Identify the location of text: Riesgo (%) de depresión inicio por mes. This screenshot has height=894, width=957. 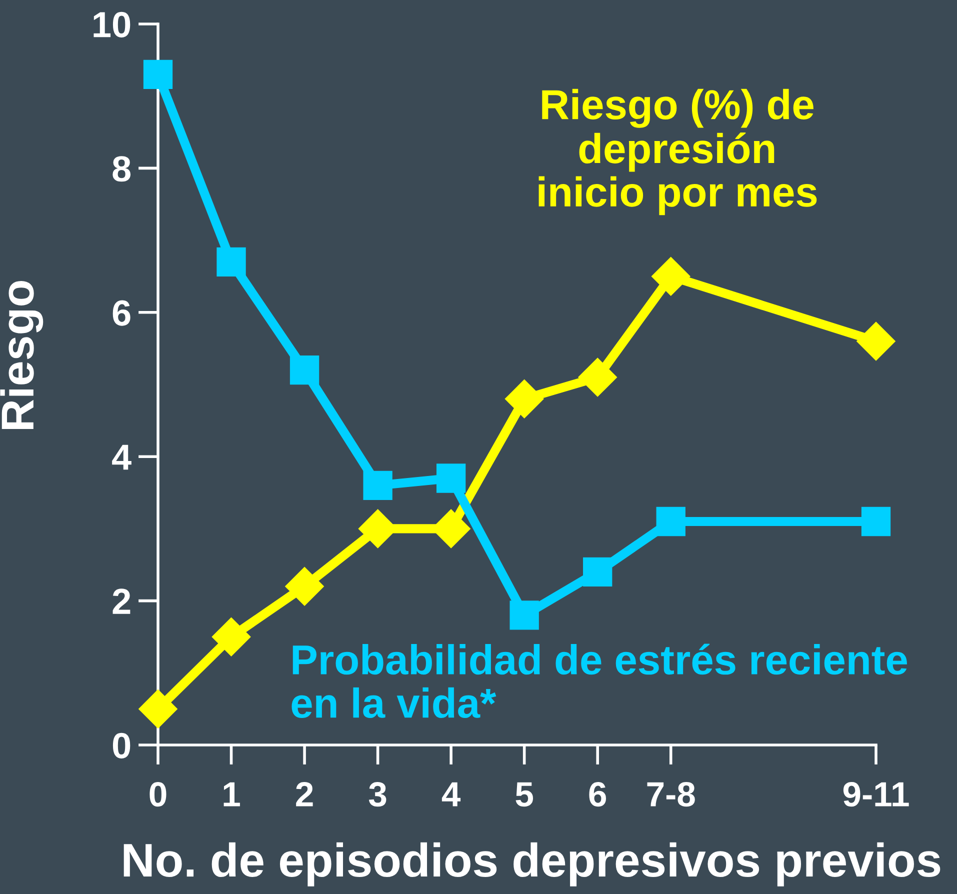
(677, 152).